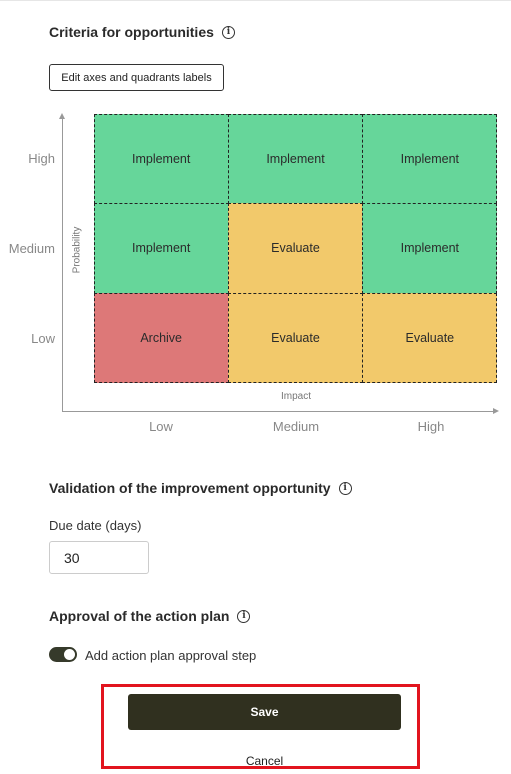 This screenshot has height=774, width=511. I want to click on row-label-high: High, so click(41, 158).